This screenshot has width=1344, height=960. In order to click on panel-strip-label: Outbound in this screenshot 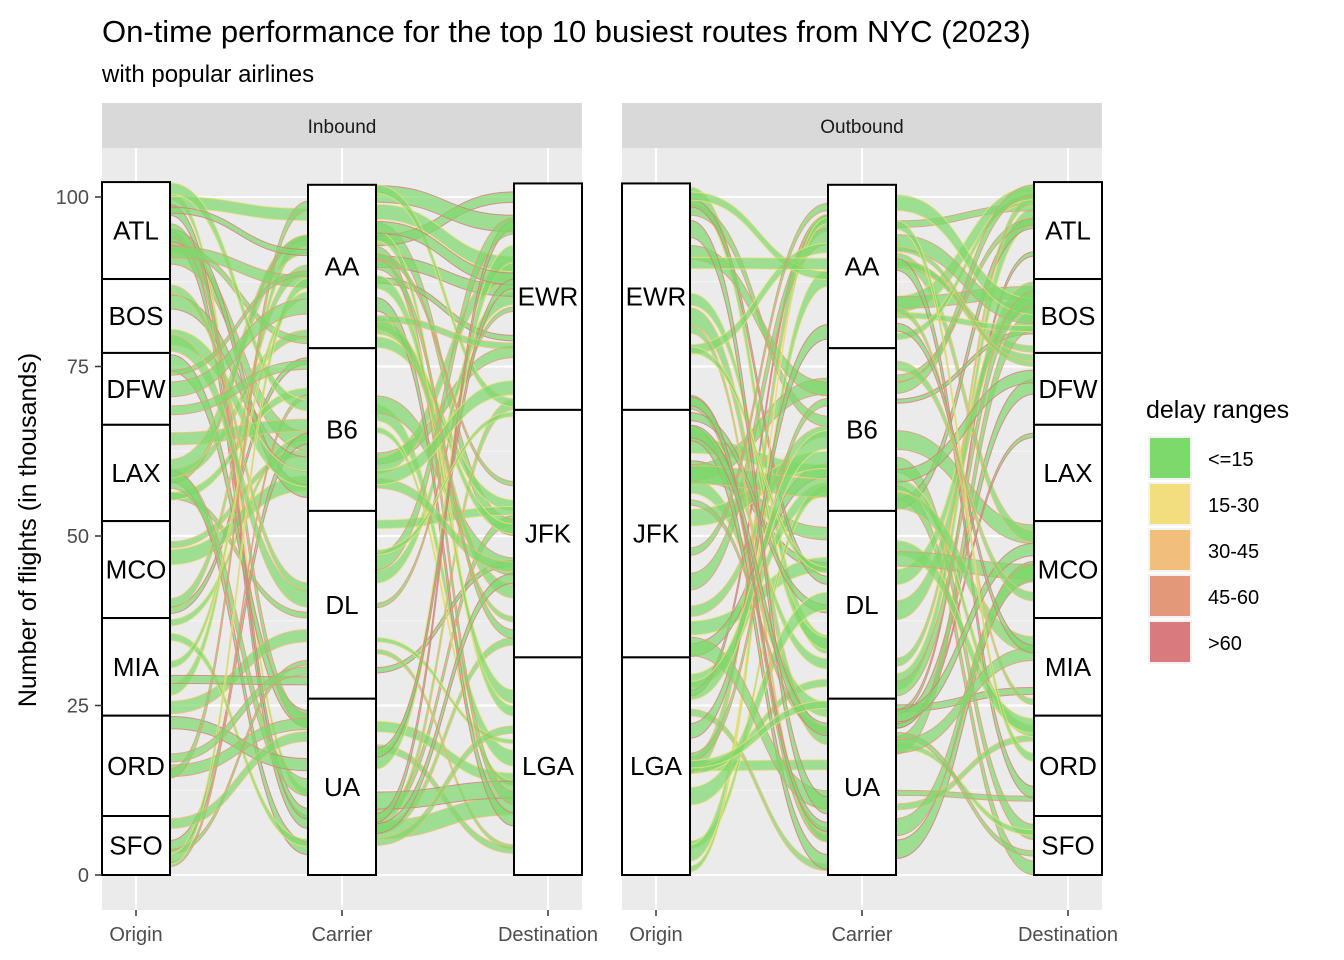, I will do `click(861, 127)`.